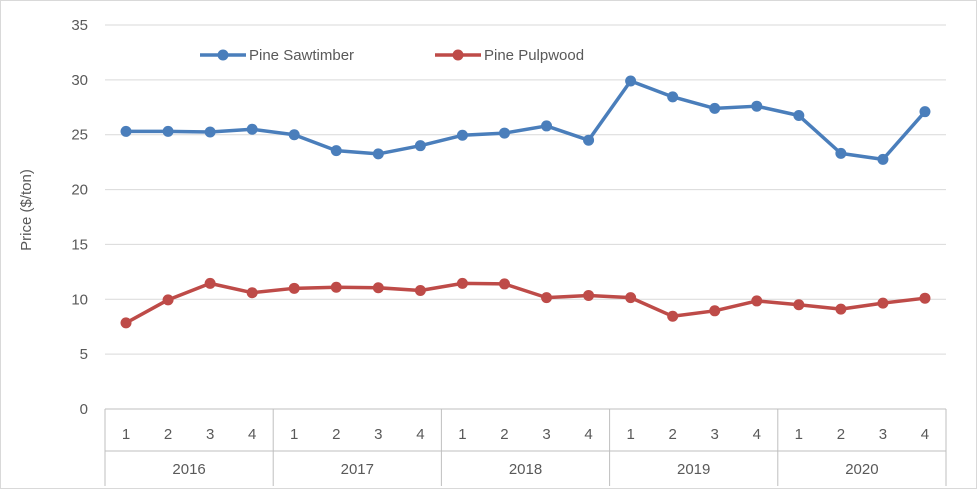  Describe the element at coordinates (84, 354) in the screenshot. I see `y-tick-label: 5` at that location.